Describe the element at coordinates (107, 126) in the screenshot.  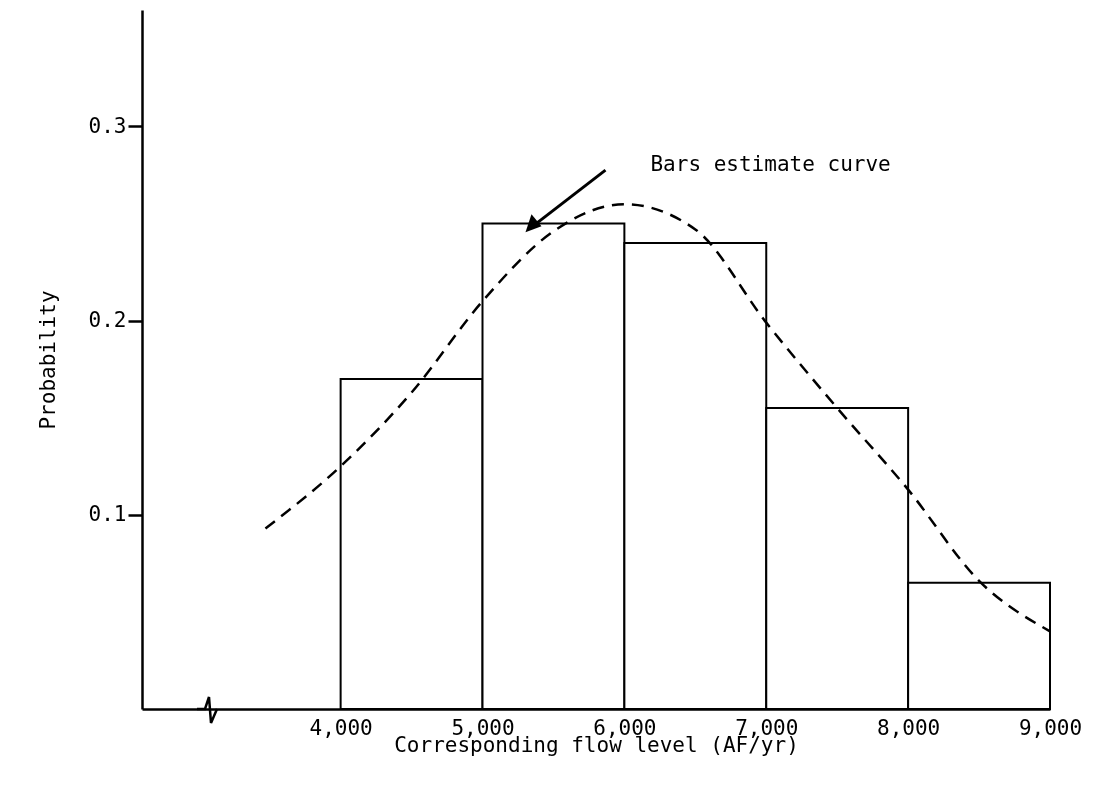
I see `y-tick-label: 0.3` at that location.